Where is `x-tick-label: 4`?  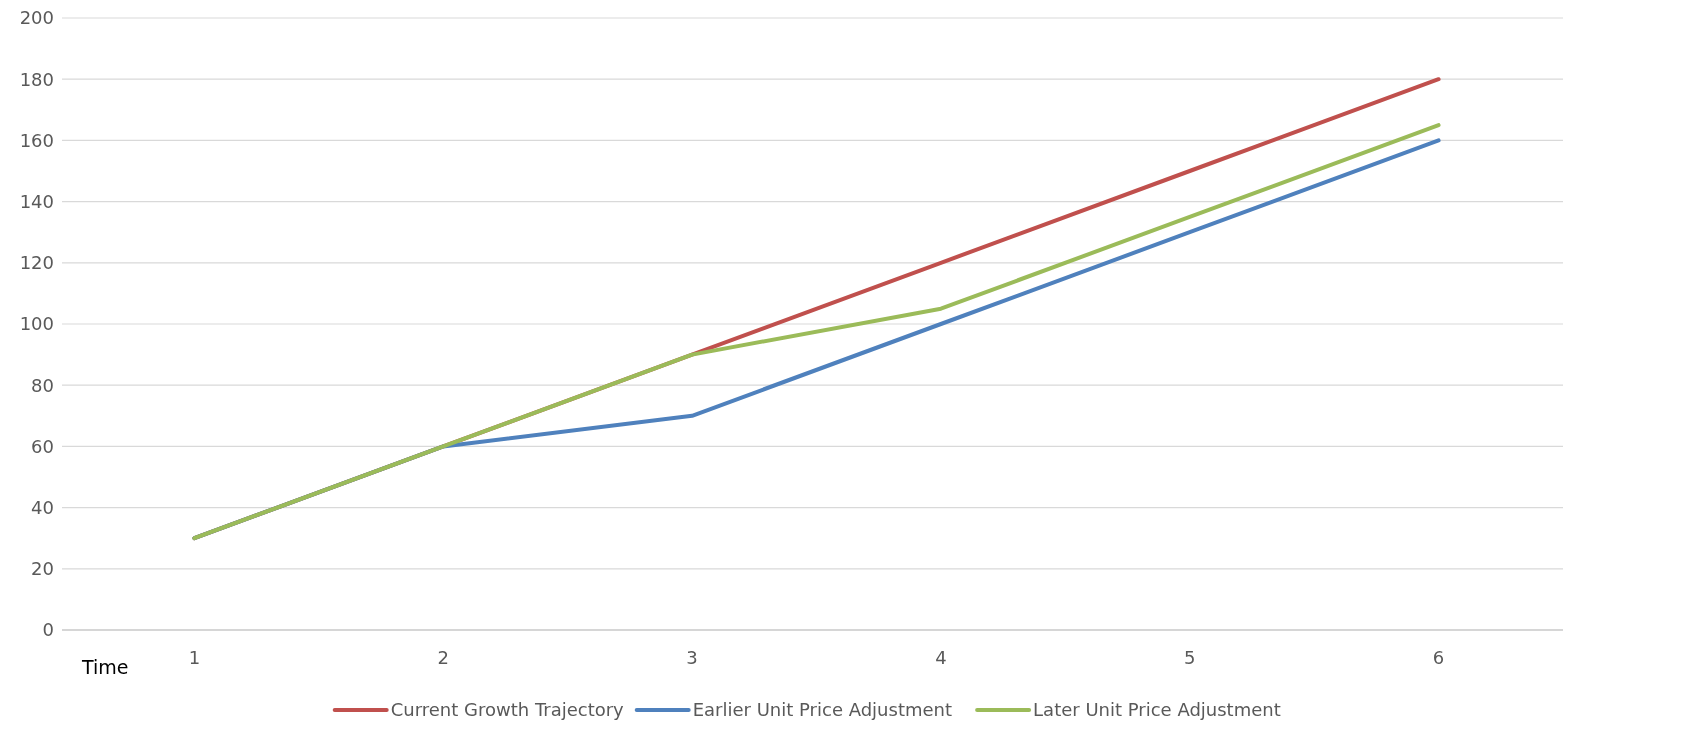
x-tick-label: 4 is located at coordinates (941, 657).